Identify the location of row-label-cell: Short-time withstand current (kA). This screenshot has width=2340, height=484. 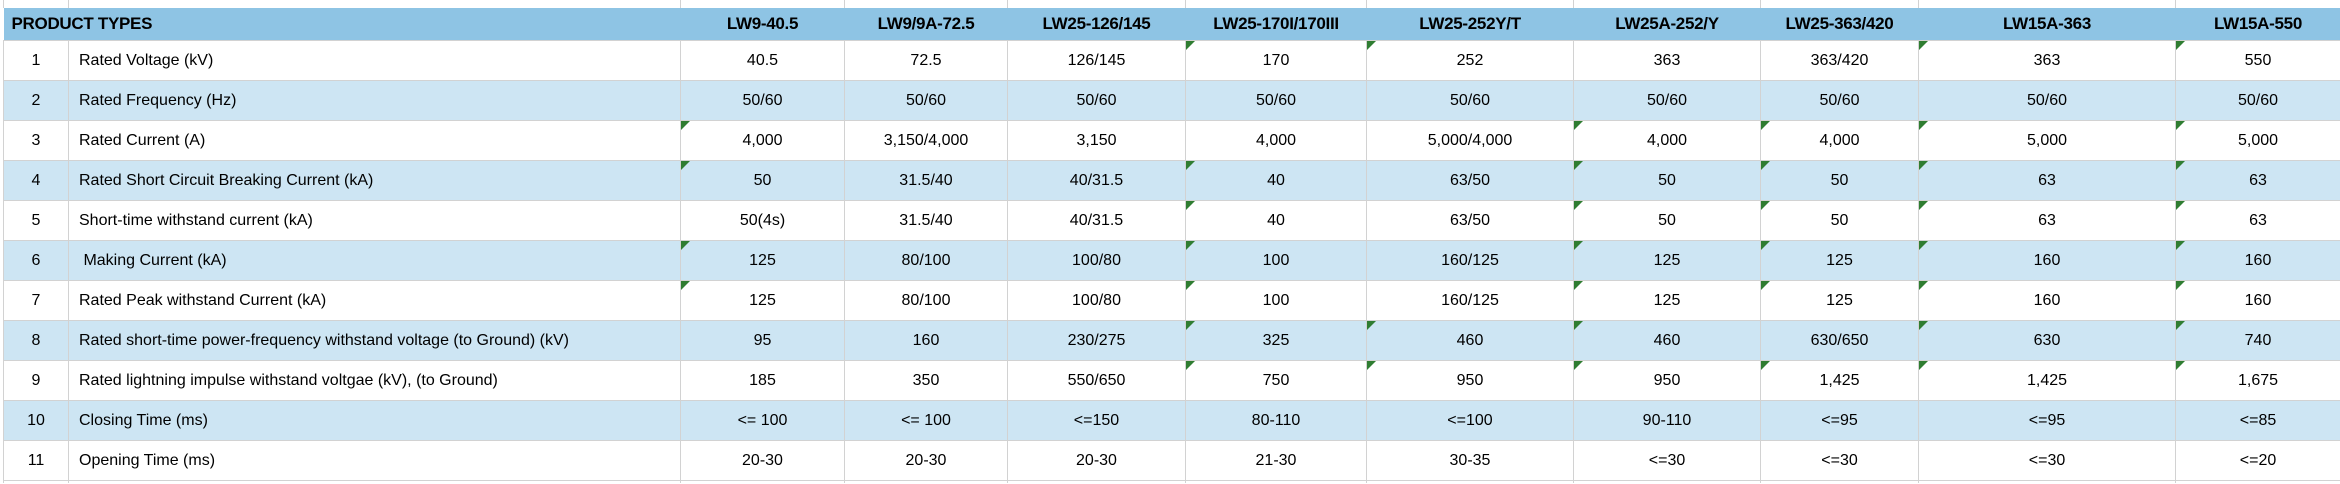
(374, 220).